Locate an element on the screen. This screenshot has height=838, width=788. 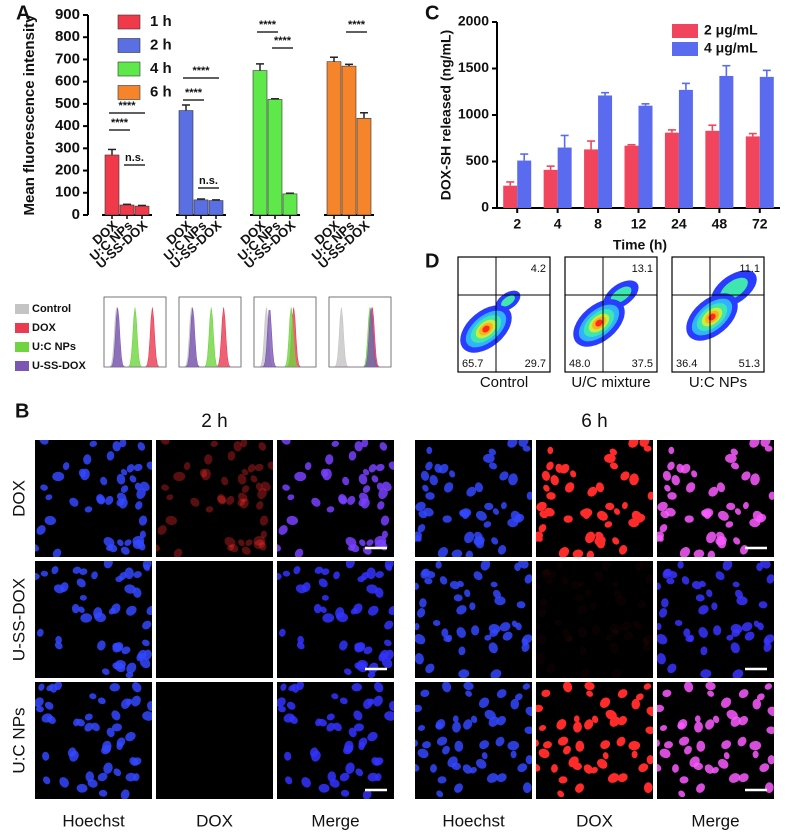
row-label: U:C NPs is located at coordinates (18, 740).